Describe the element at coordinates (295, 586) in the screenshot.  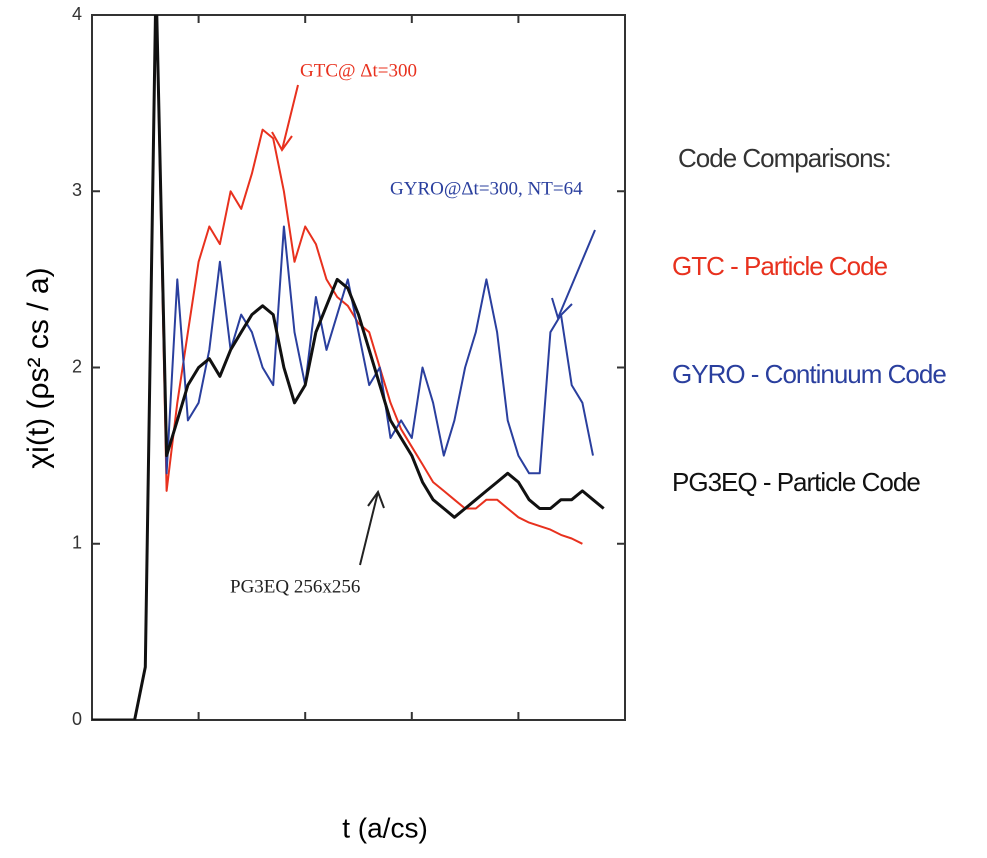
I see `annotation: PG3EQ 256x256` at that location.